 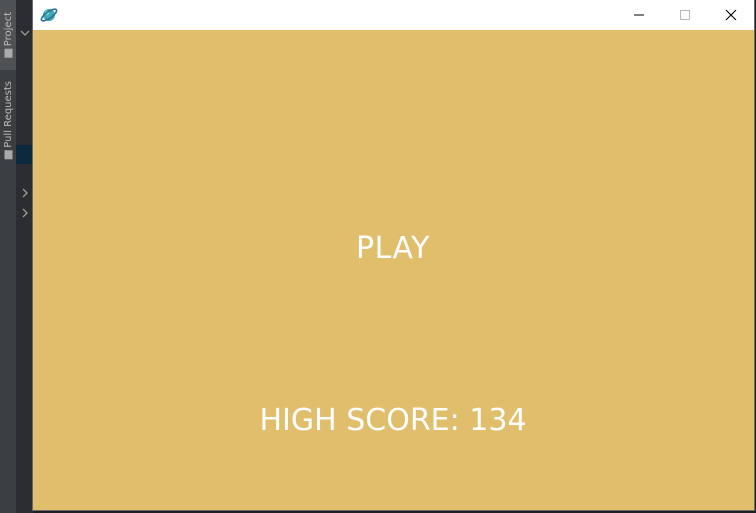 I want to click on ide-tool-window-bar: Project Pull Requests, so click(x=8, y=256).